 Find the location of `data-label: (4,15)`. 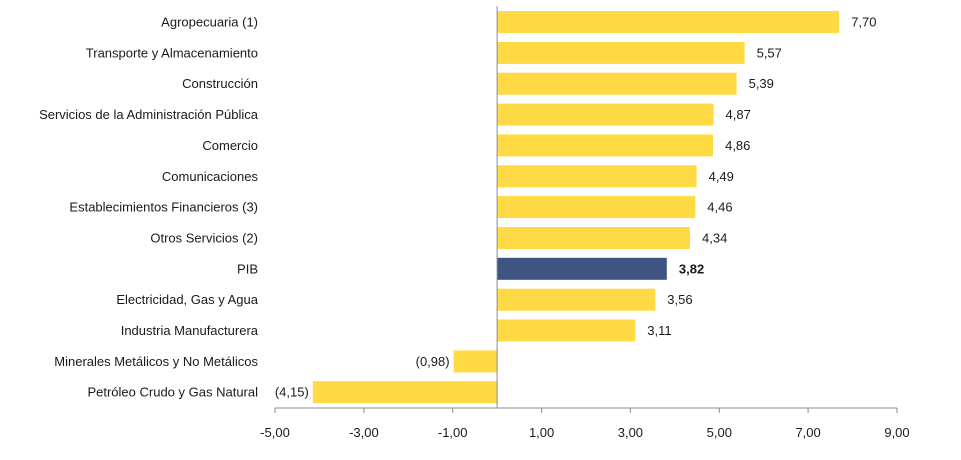

data-label: (4,15) is located at coordinates (292, 392).